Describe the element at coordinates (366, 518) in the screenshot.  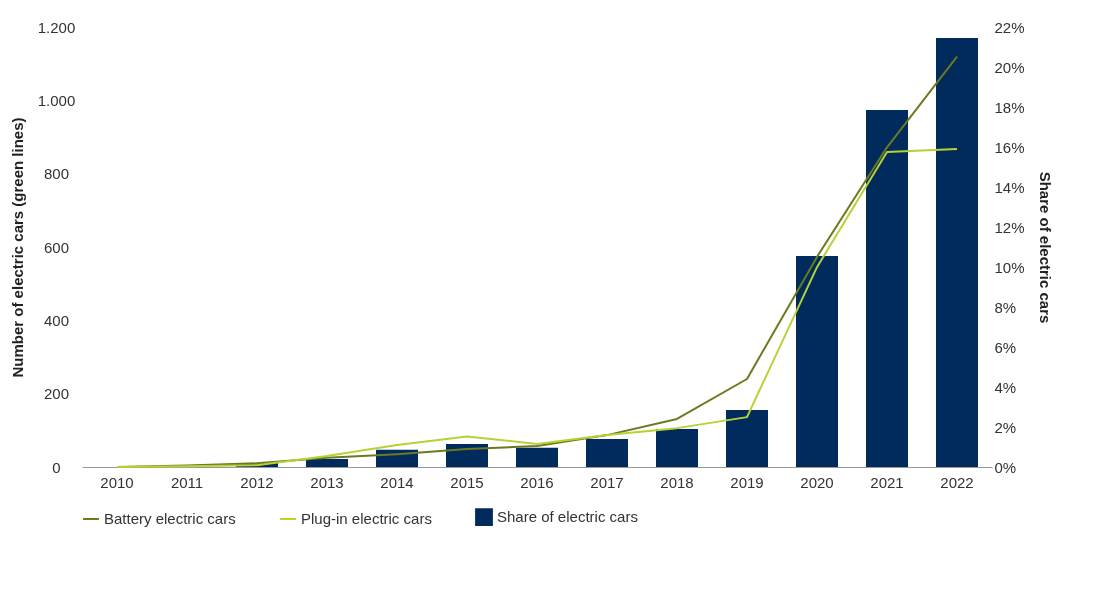
I see `legend-label: Plug-in electric cars` at that location.